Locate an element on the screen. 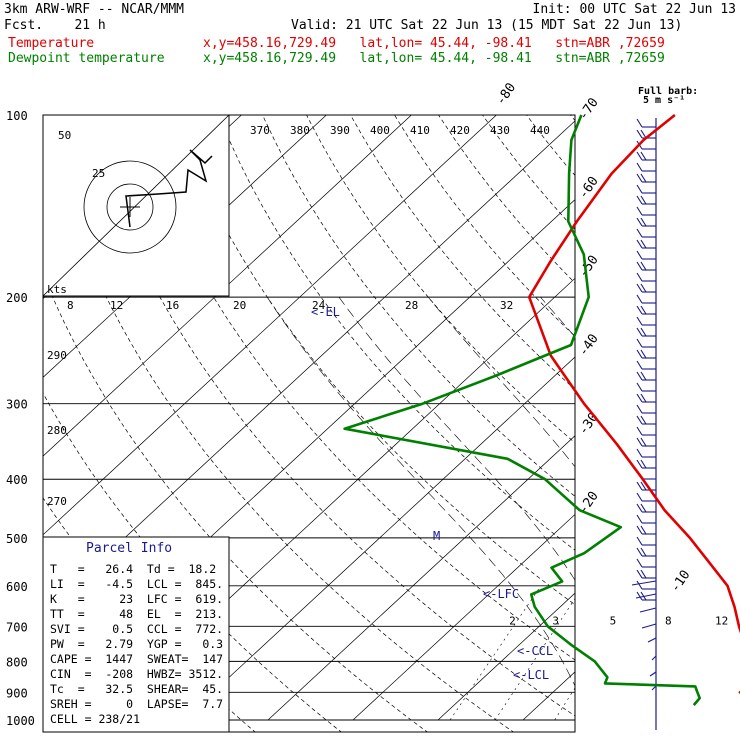 The width and height of the screenshot is (740, 740). thetae-label: 32 is located at coordinates (506, 305).